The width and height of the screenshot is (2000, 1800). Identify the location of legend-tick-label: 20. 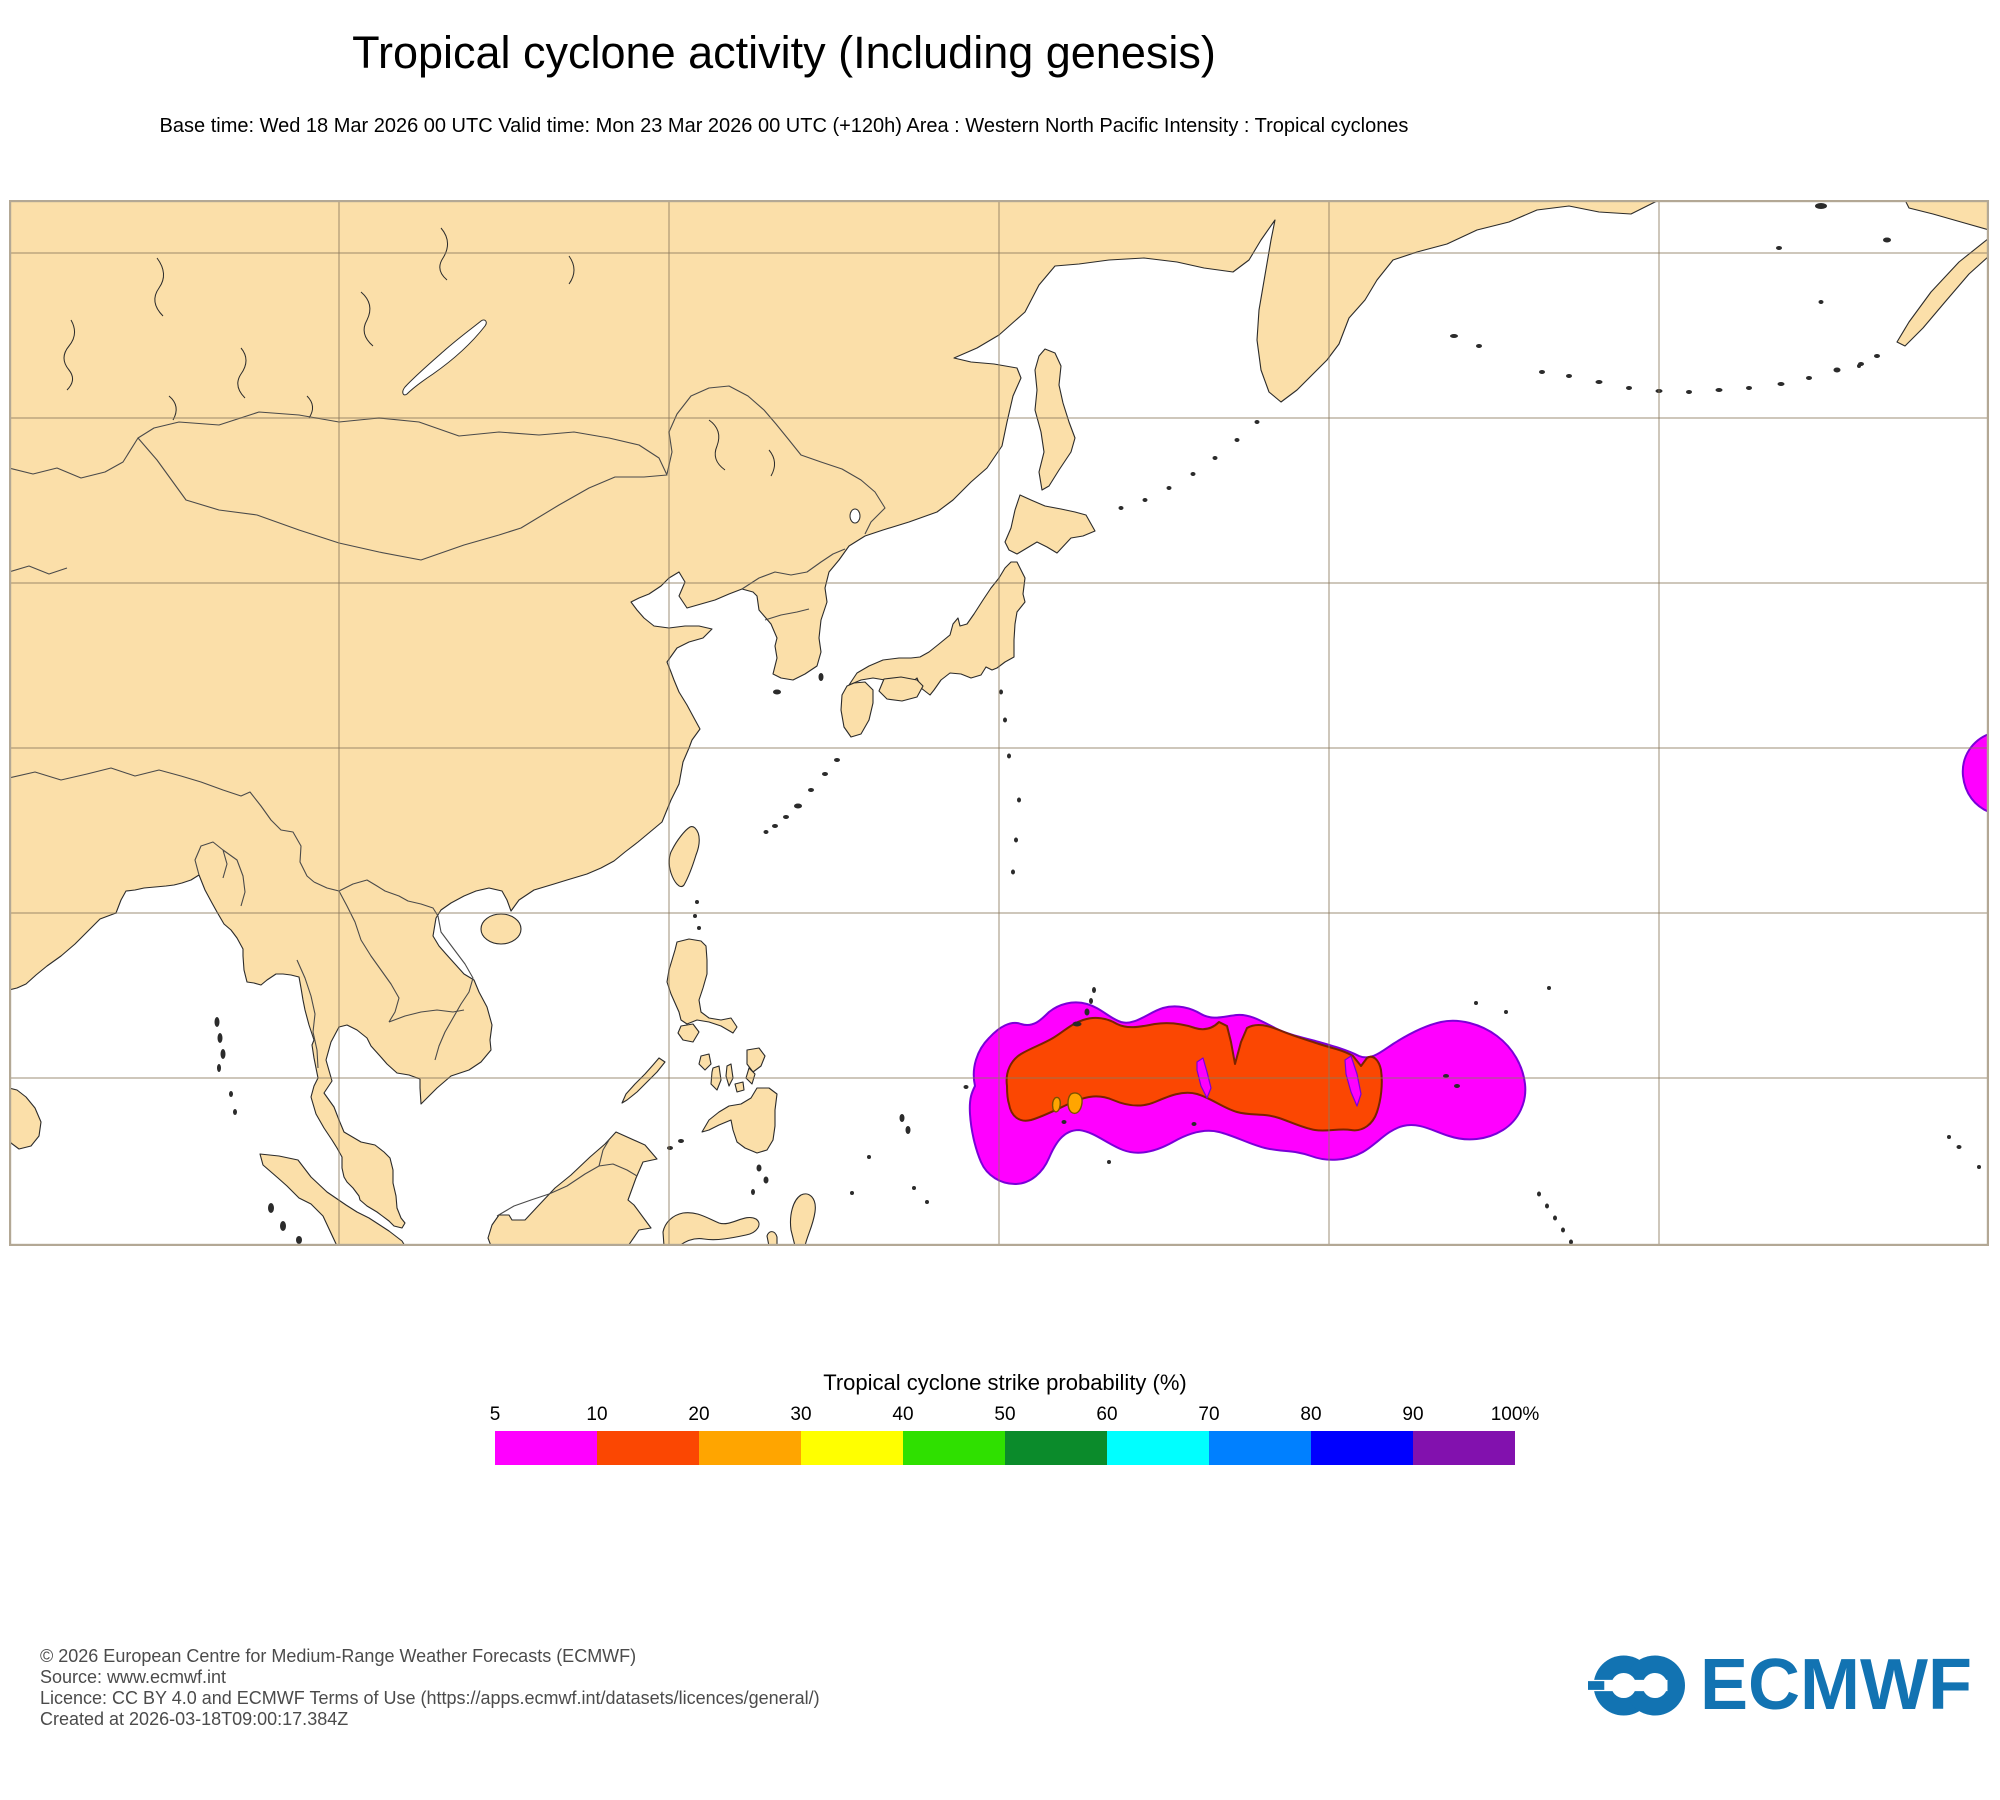
(699, 1414).